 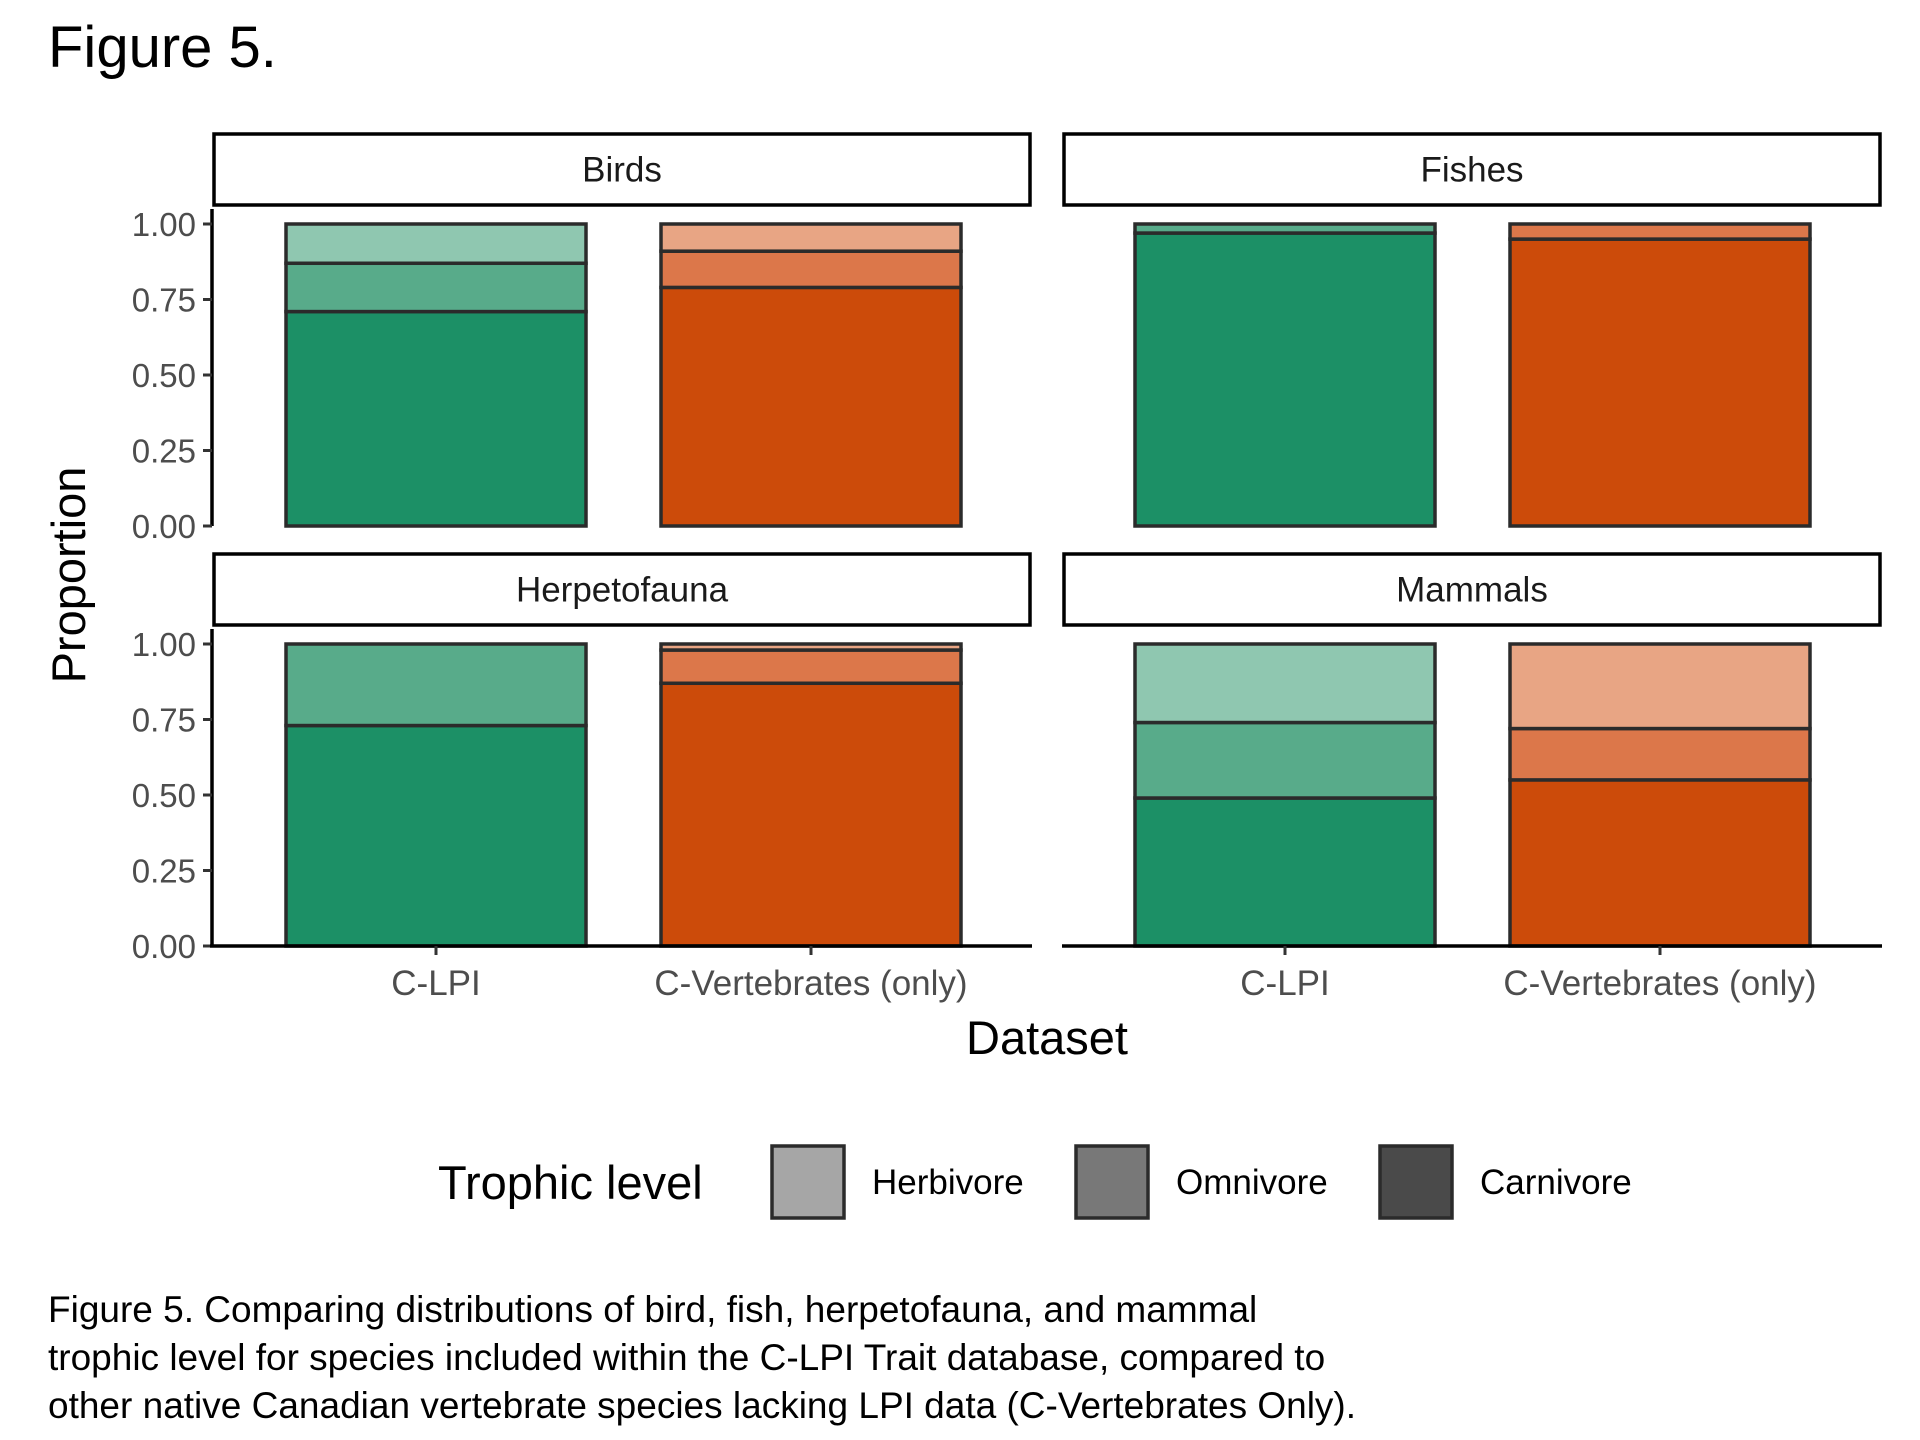 What do you see at coordinates (1112, 1182) in the screenshot?
I see `legend-swatch-omnivore` at bounding box center [1112, 1182].